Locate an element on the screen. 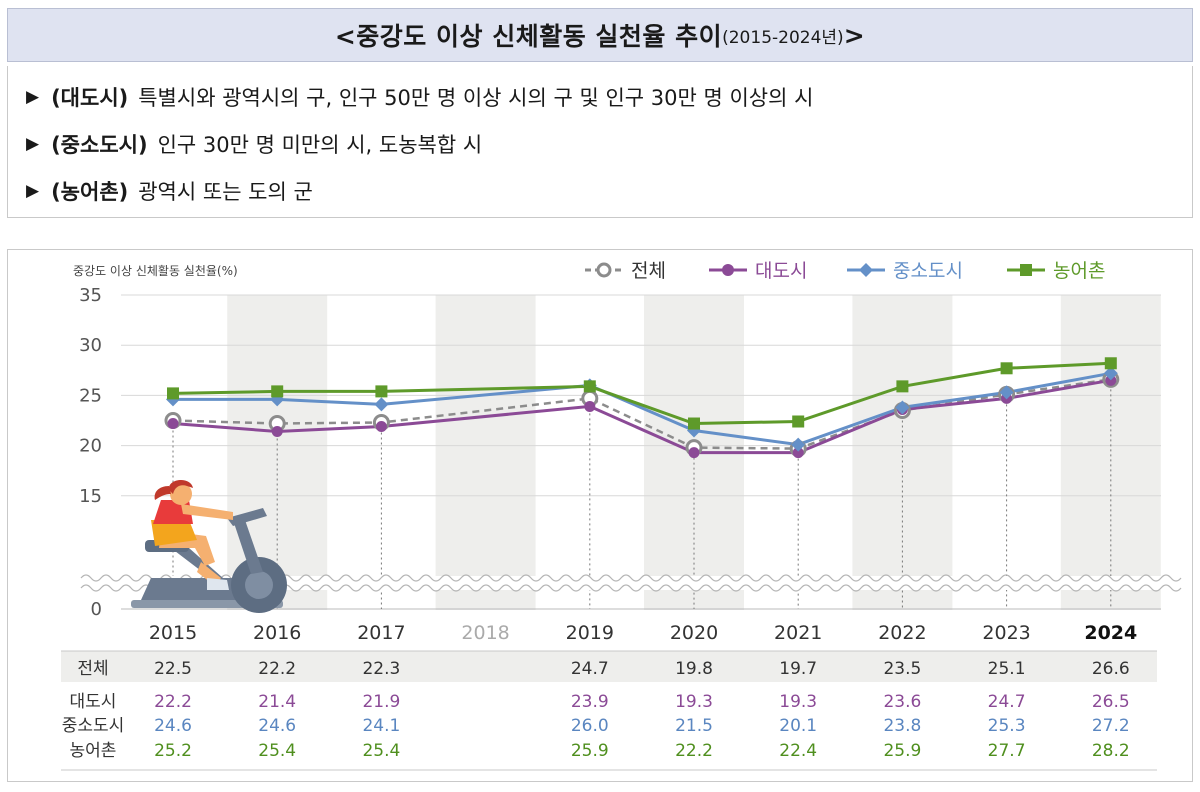  table-cell: 25.9 is located at coordinates (590, 751).